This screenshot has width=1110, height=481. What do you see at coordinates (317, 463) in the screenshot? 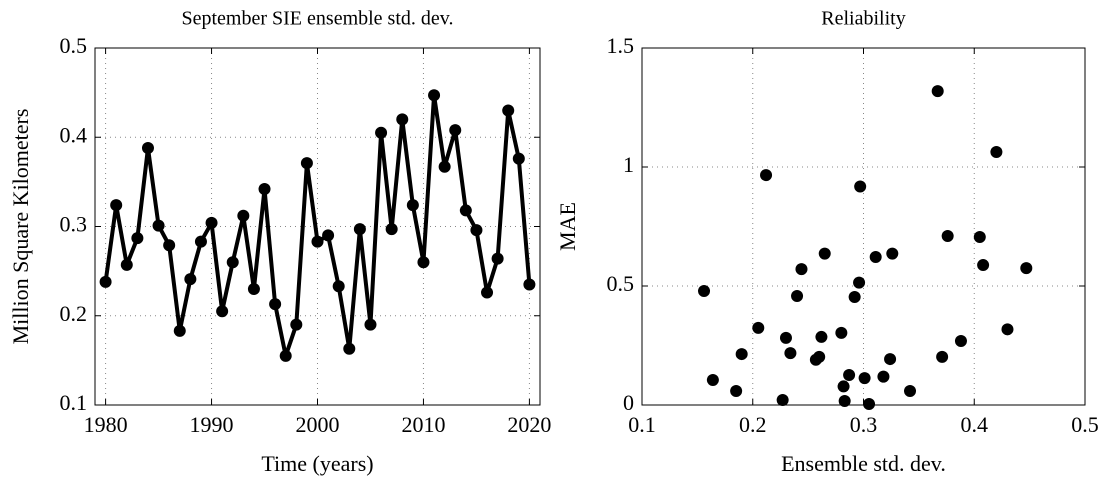
I see `x-axis-label: Time (years)` at bounding box center [317, 463].